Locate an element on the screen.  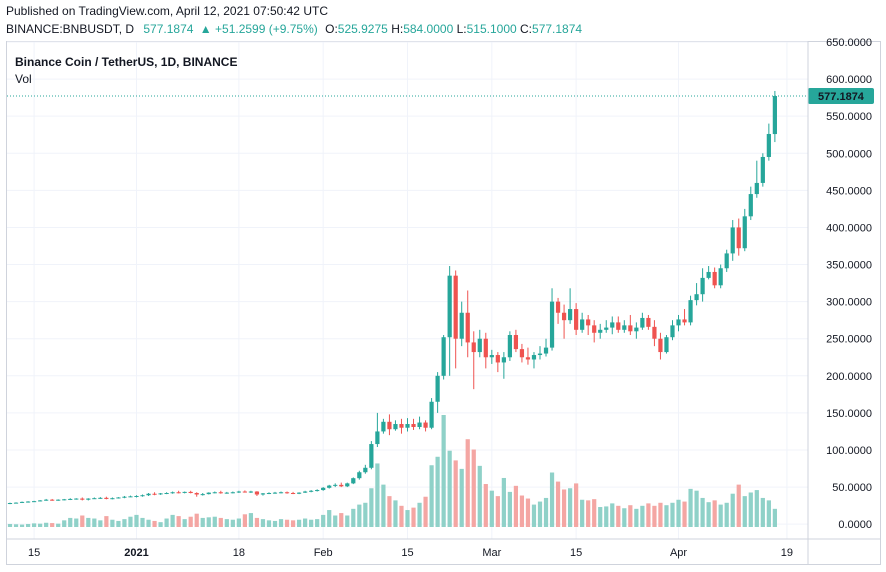
y-tick-label: 600.0000 is located at coordinates (849, 80).